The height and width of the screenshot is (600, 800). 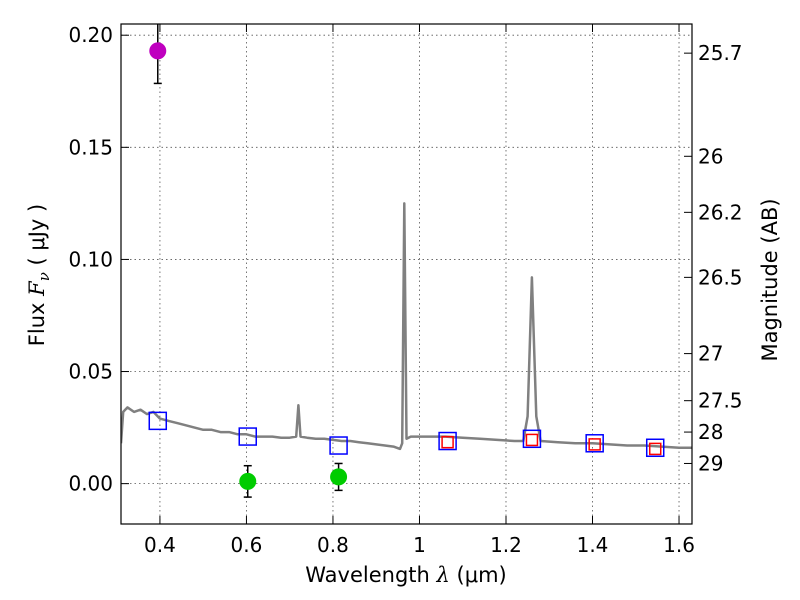 What do you see at coordinates (593, 545) in the screenshot?
I see `x-tick-label: 1.4` at bounding box center [593, 545].